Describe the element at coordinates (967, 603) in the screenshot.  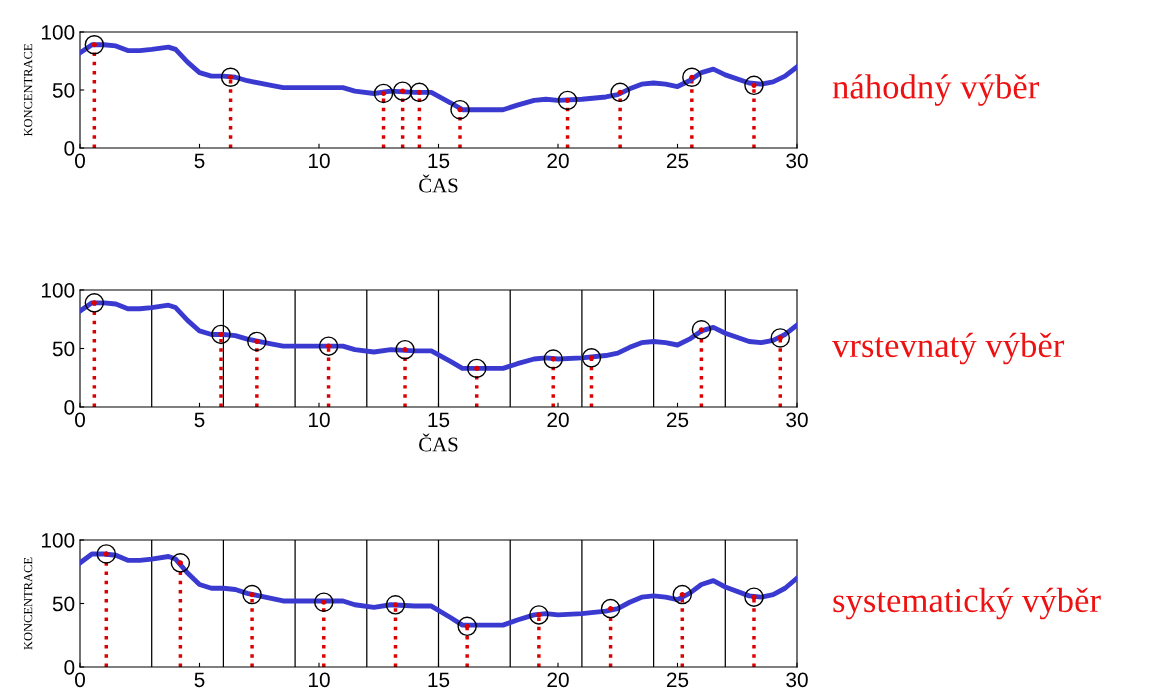
I see `text: systematický výběr` at that location.